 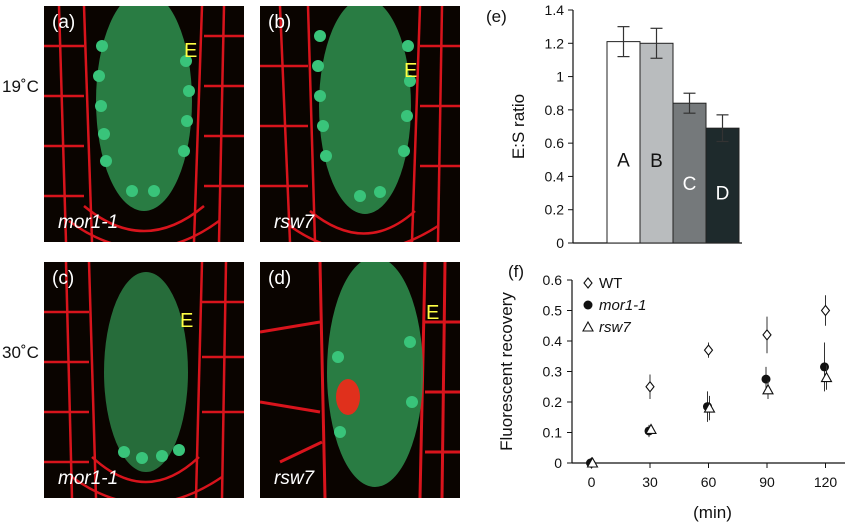 What do you see at coordinates (555, 210) in the screenshot?
I see `chart-e-y-tick-label: 0.2` at bounding box center [555, 210].